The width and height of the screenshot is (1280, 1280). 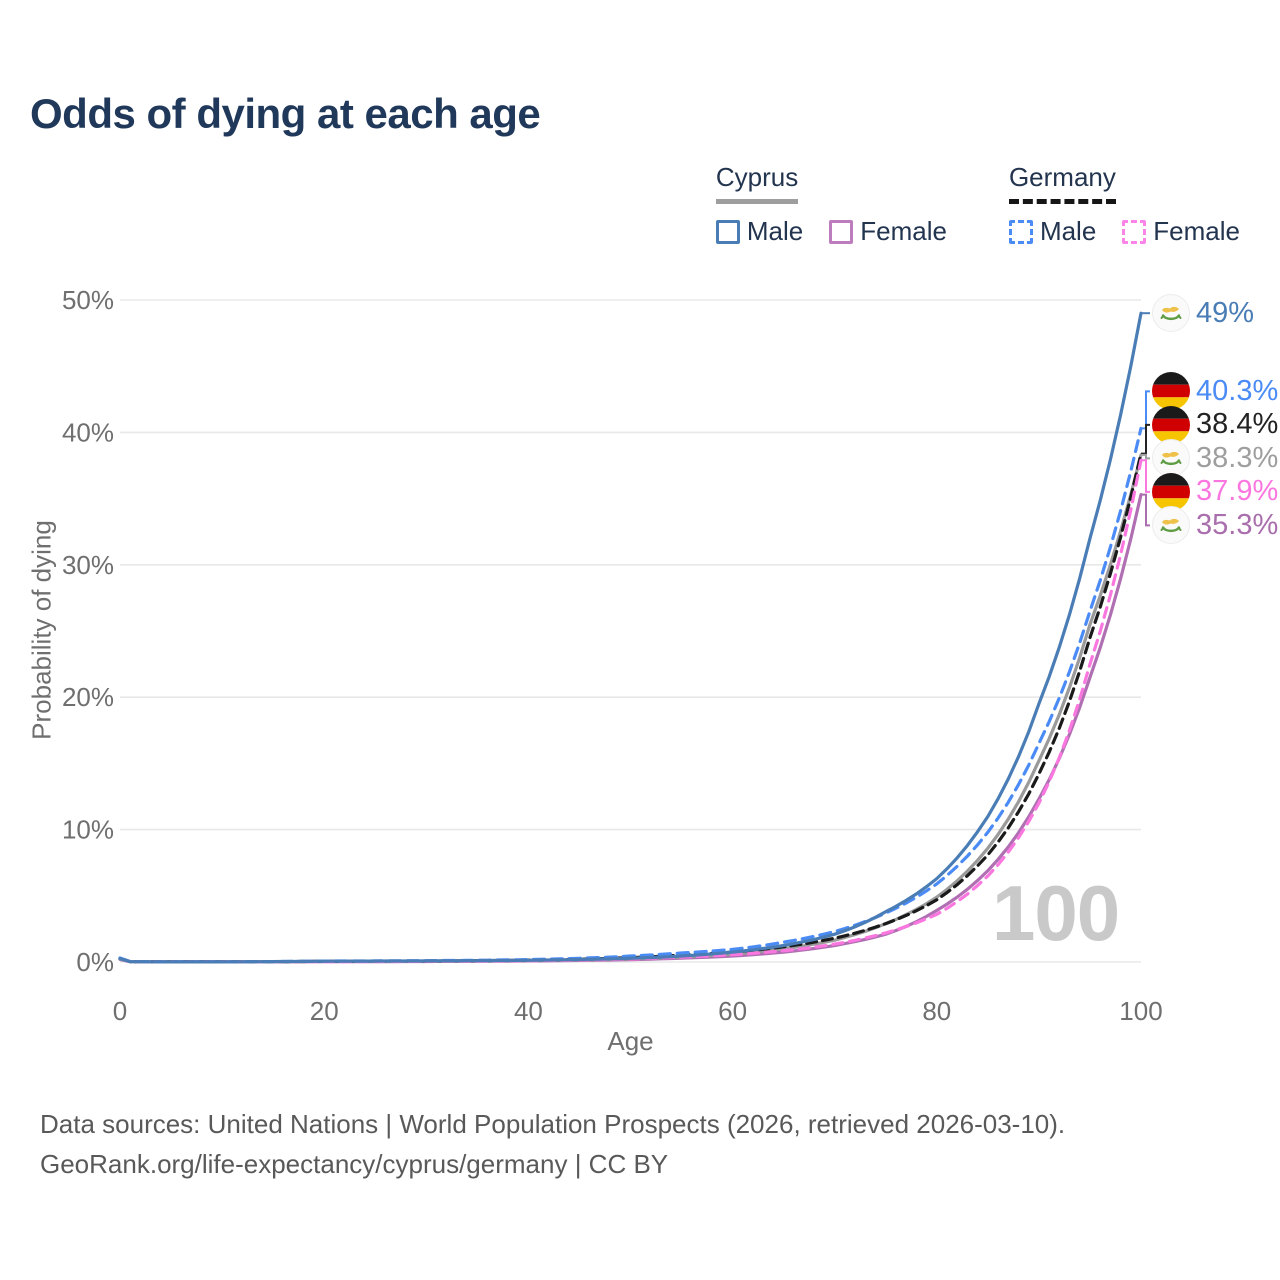 I want to click on end-label-cyprus-male: 49%, so click(x=1203, y=313).